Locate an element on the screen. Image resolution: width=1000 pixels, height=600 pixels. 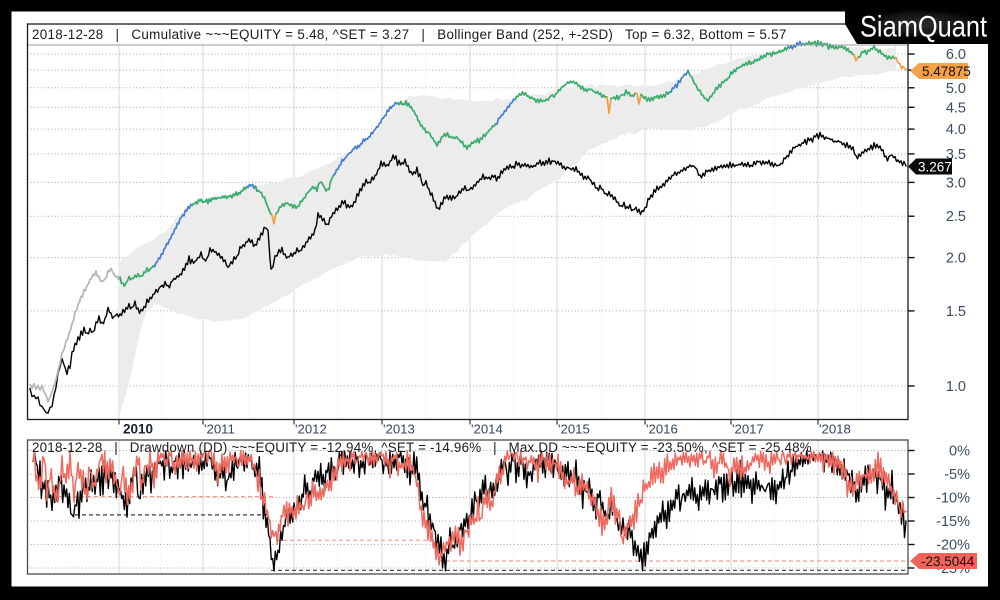
svg-text: '2011 is located at coordinates (219, 429).